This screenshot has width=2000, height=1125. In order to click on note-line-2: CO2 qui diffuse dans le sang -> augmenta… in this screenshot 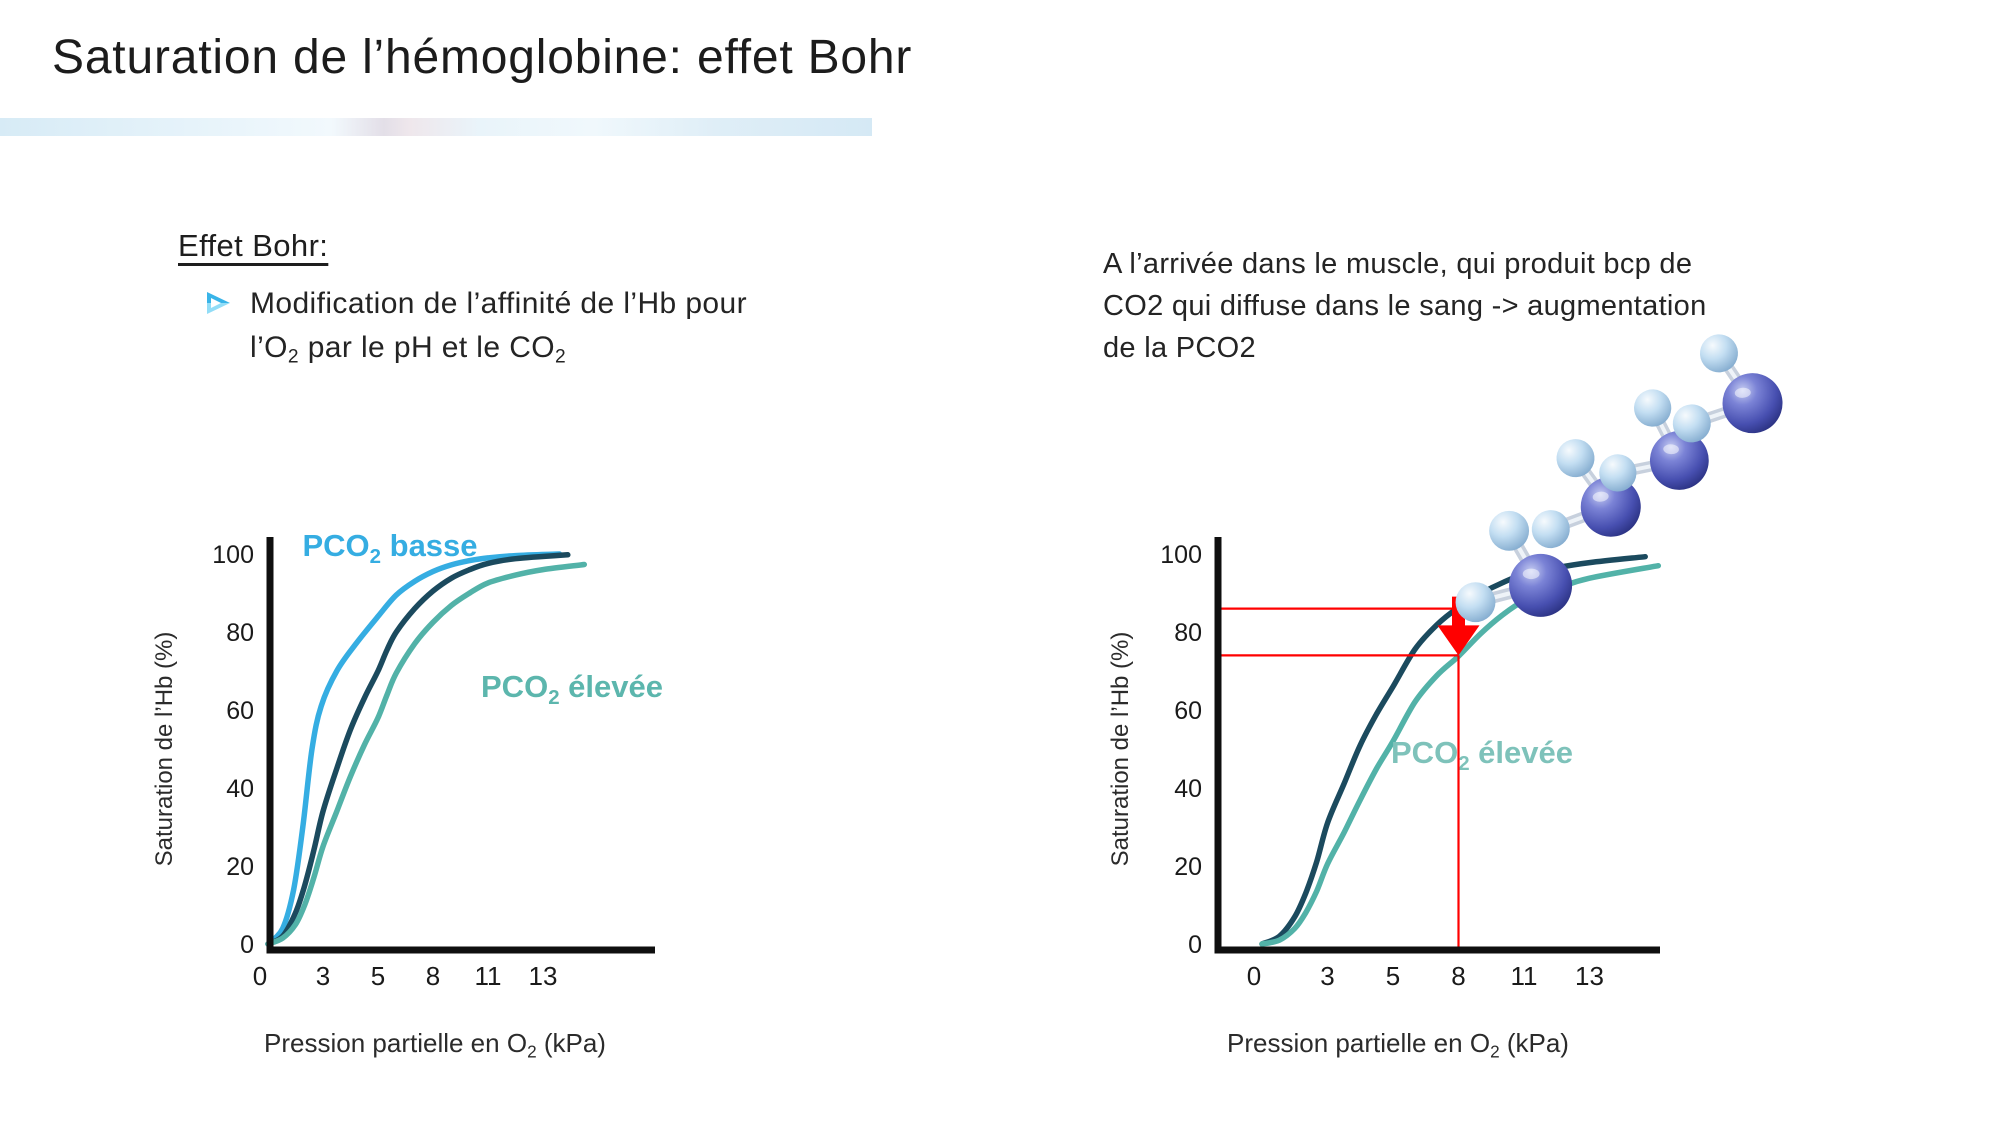, I will do `click(1405, 306)`.